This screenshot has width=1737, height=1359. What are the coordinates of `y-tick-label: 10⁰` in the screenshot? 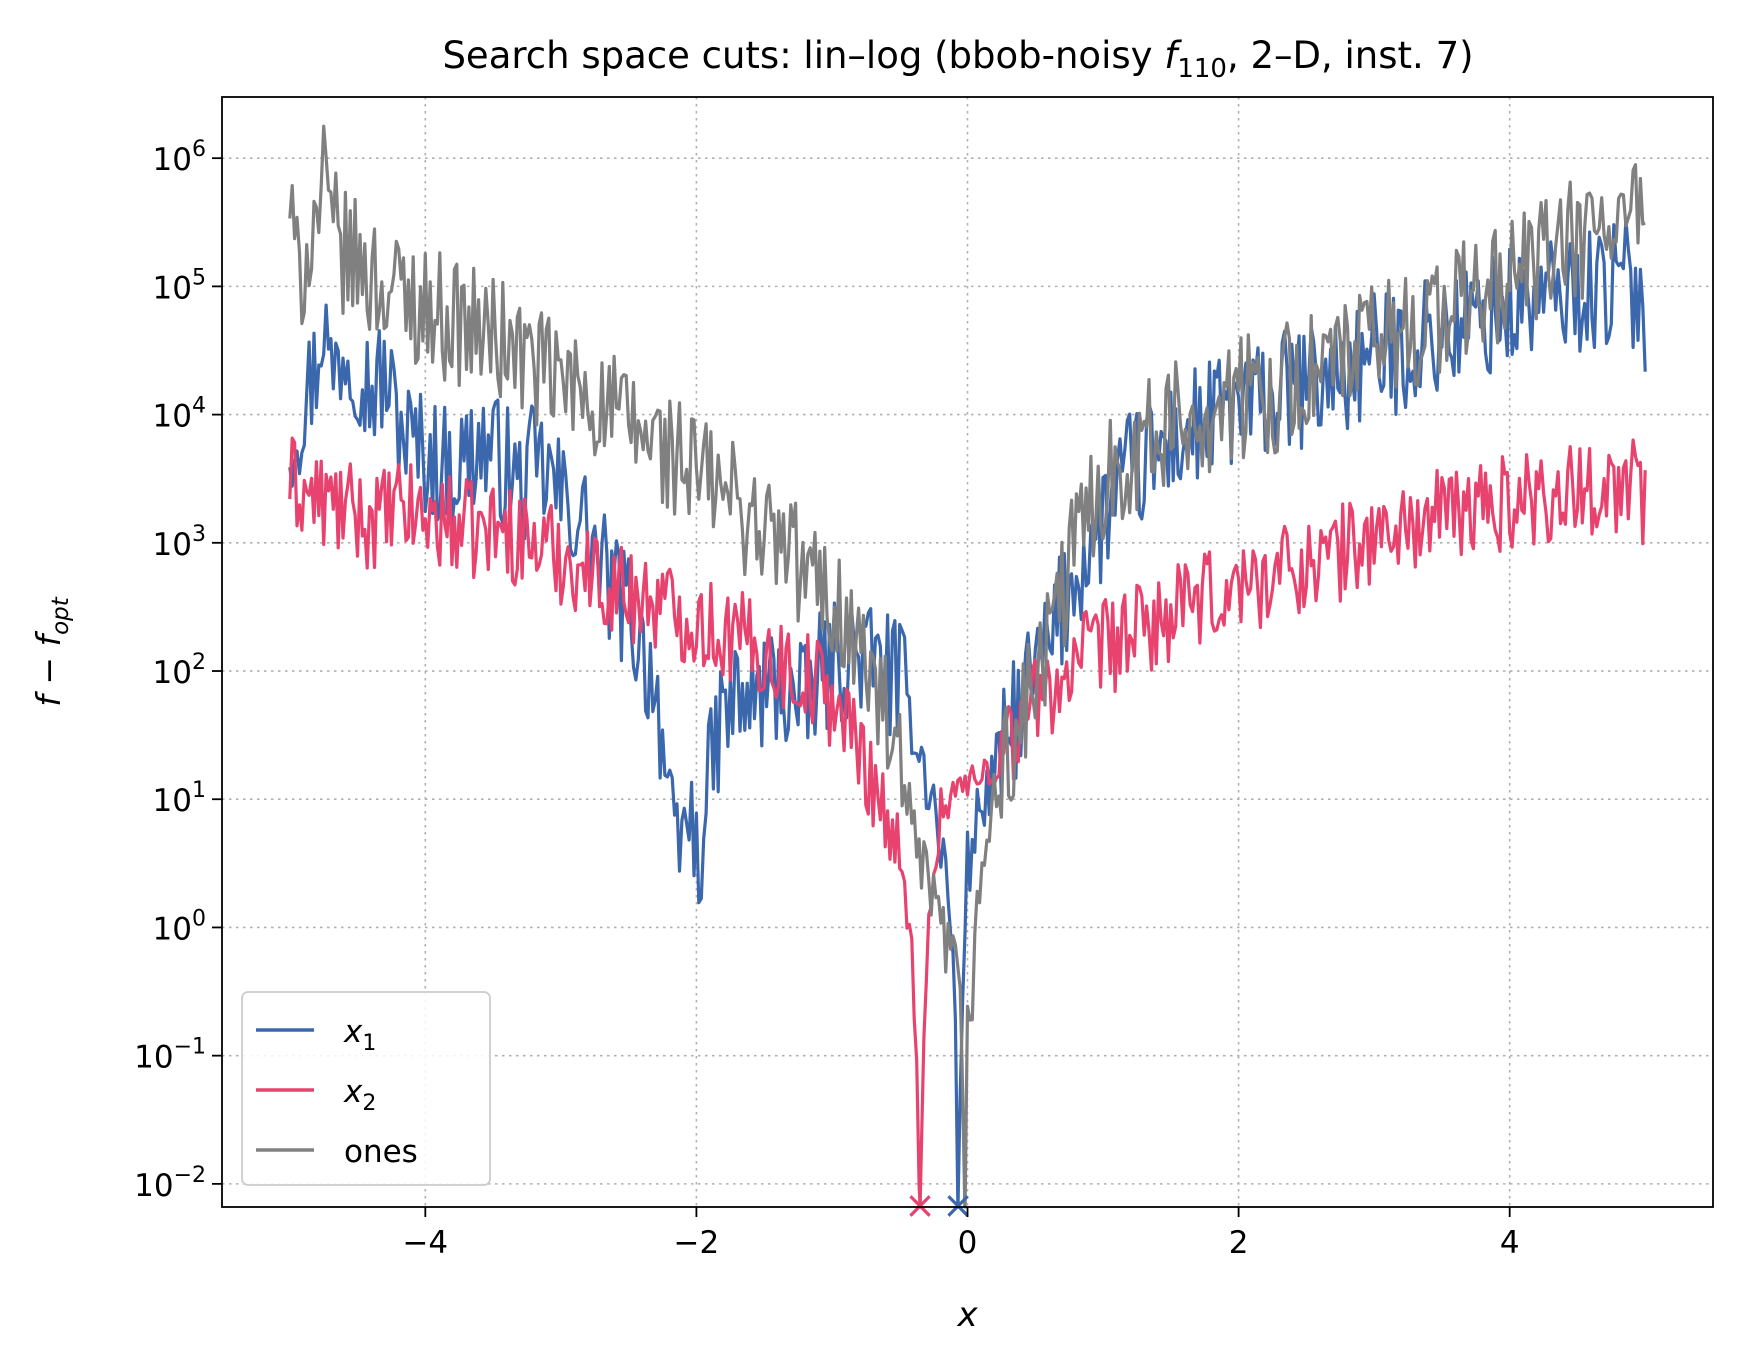 It's located at (179, 926).